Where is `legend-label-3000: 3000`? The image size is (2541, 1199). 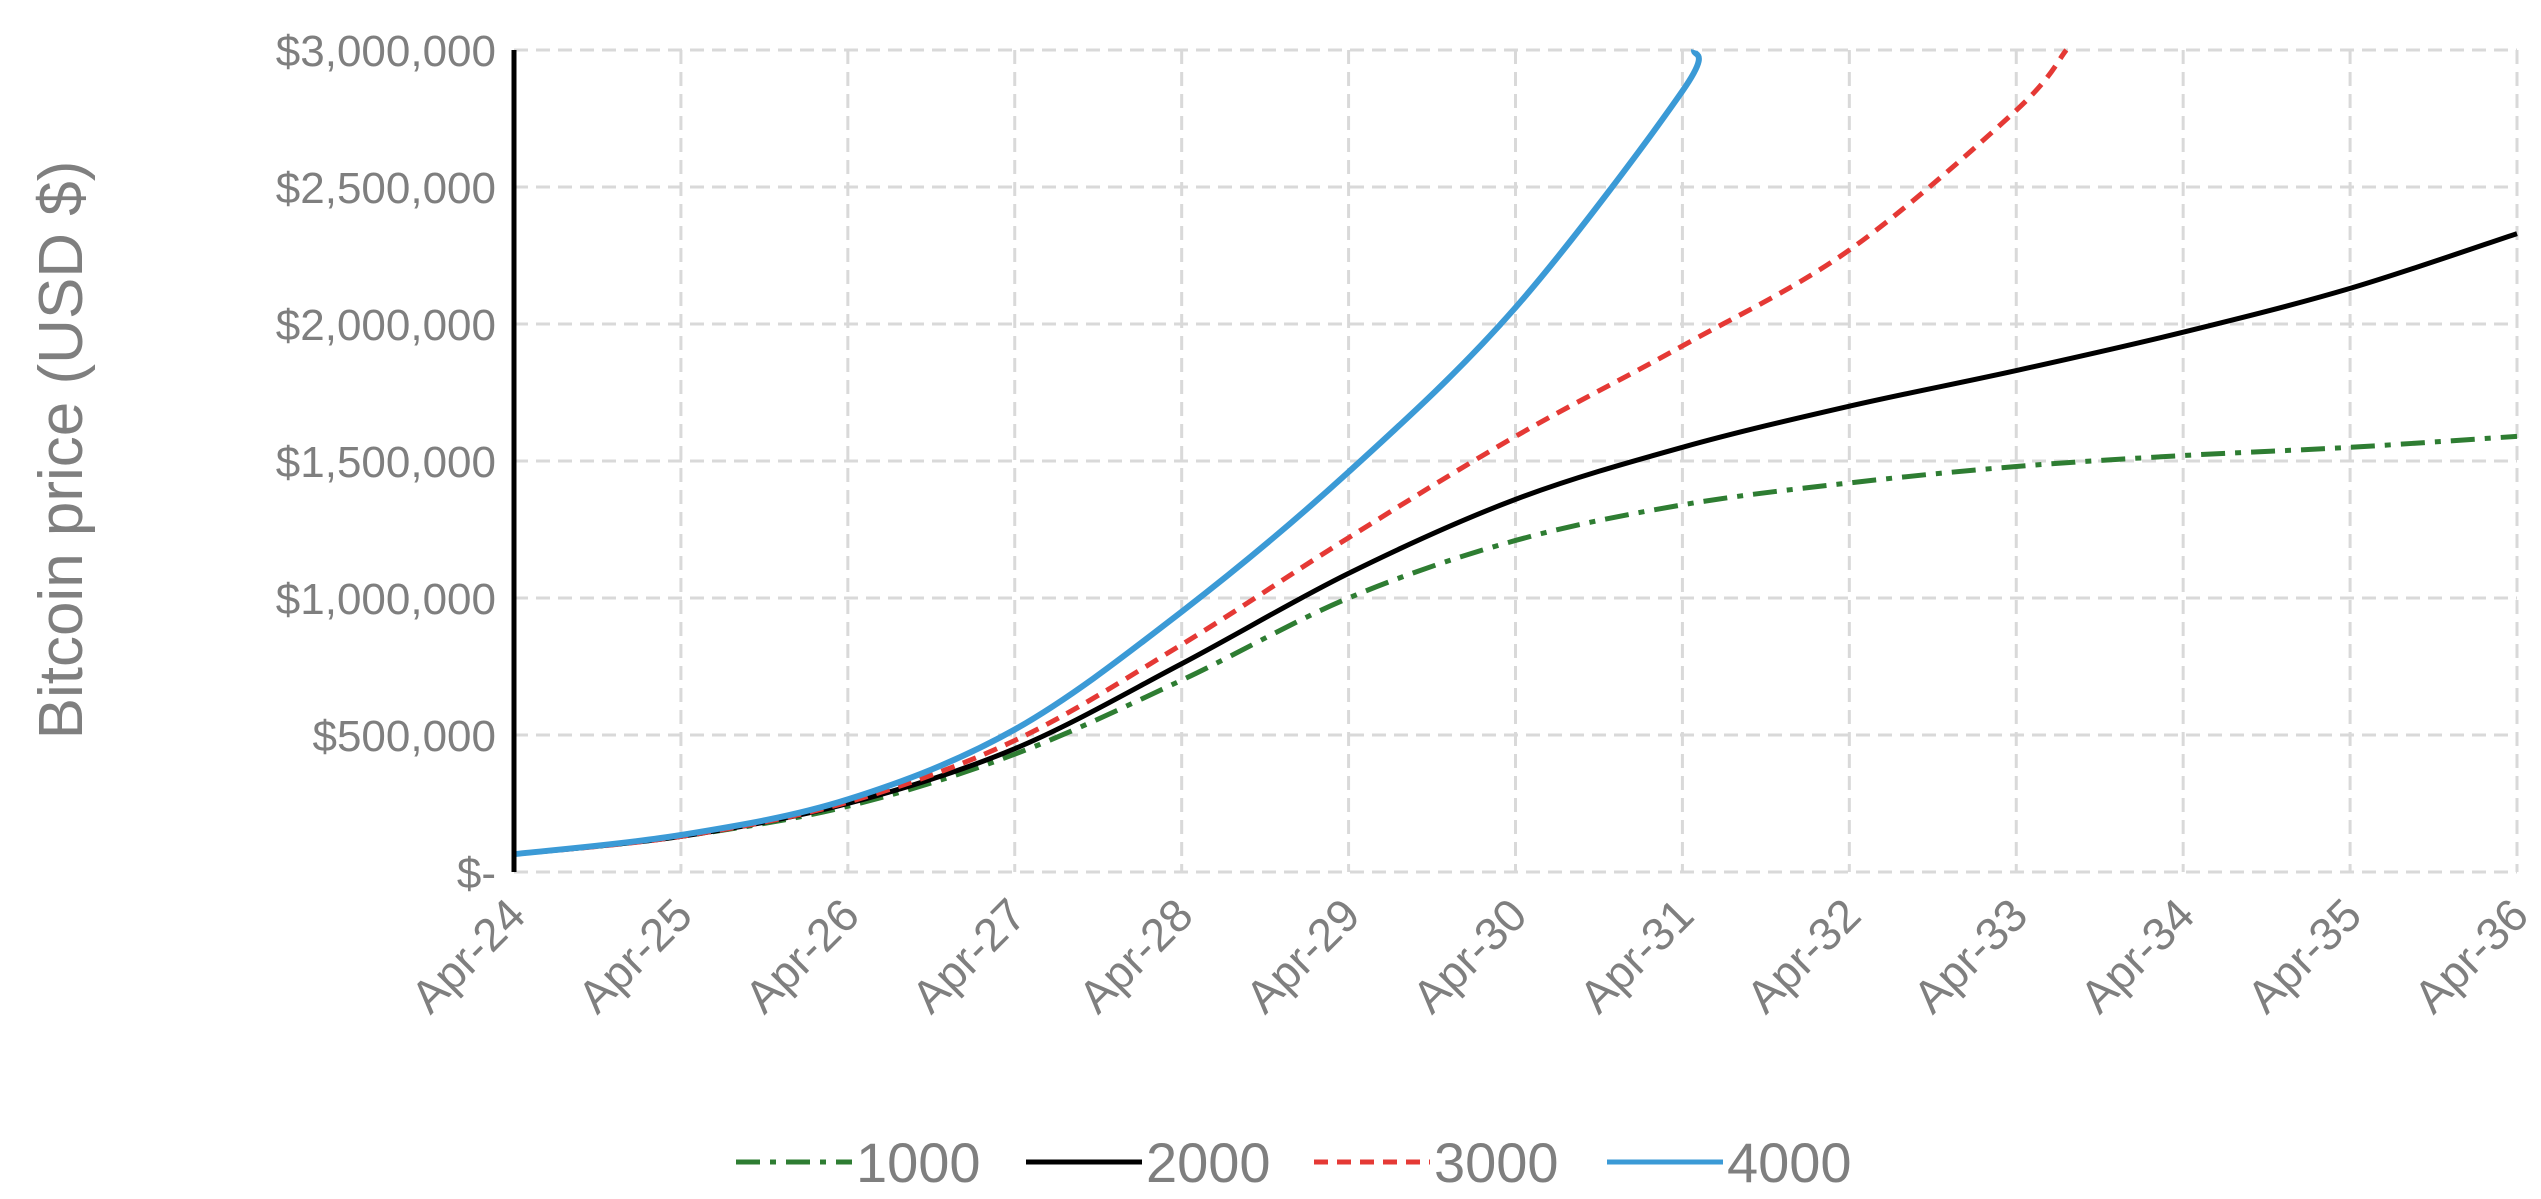 legend-label-3000: 3000 is located at coordinates (1496, 1162).